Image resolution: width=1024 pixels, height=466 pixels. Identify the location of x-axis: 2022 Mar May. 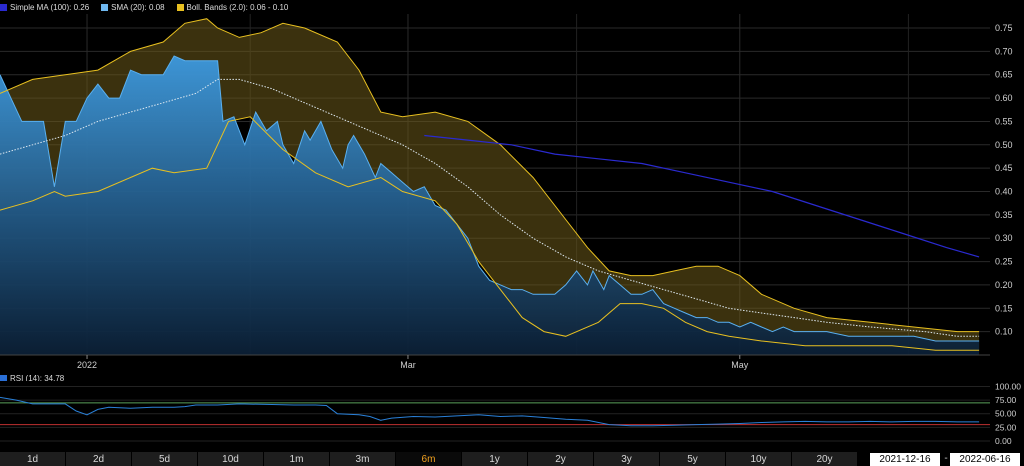
(413, 362).